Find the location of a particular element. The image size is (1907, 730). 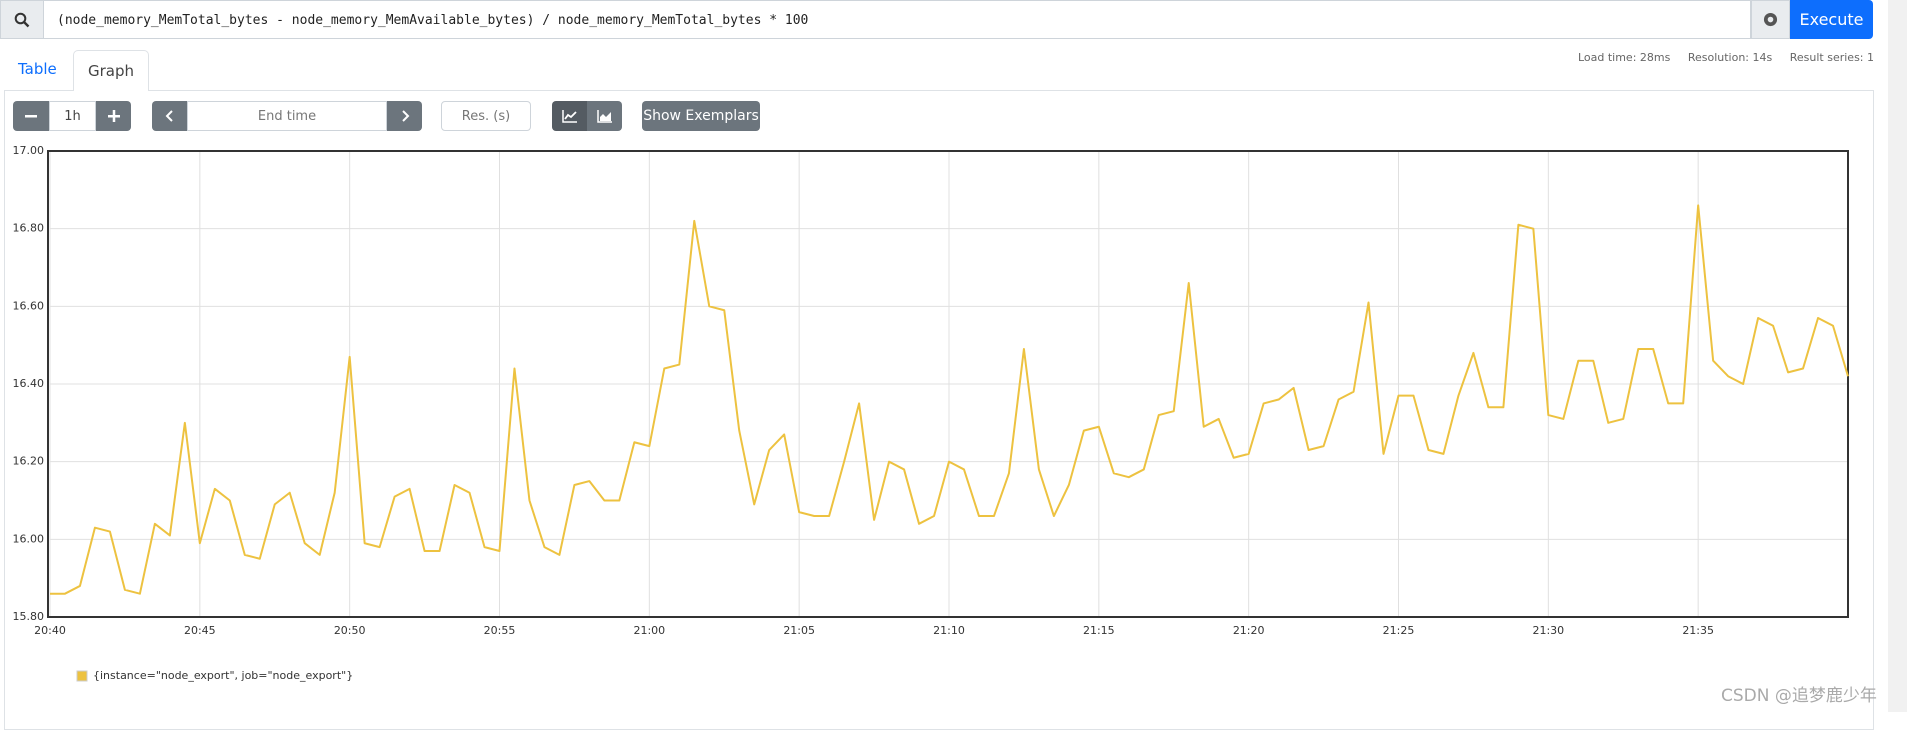

y-tick-label: 16.60 is located at coordinates (29, 305).